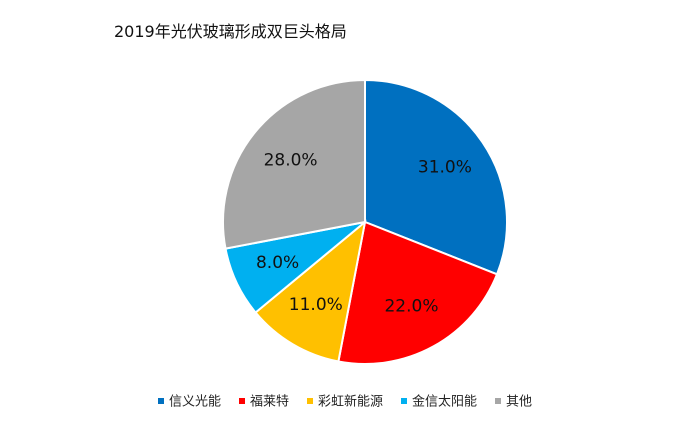  What do you see at coordinates (310, 291) in the screenshot?
I see `pie-slice-彩虹新能源` at bounding box center [310, 291].